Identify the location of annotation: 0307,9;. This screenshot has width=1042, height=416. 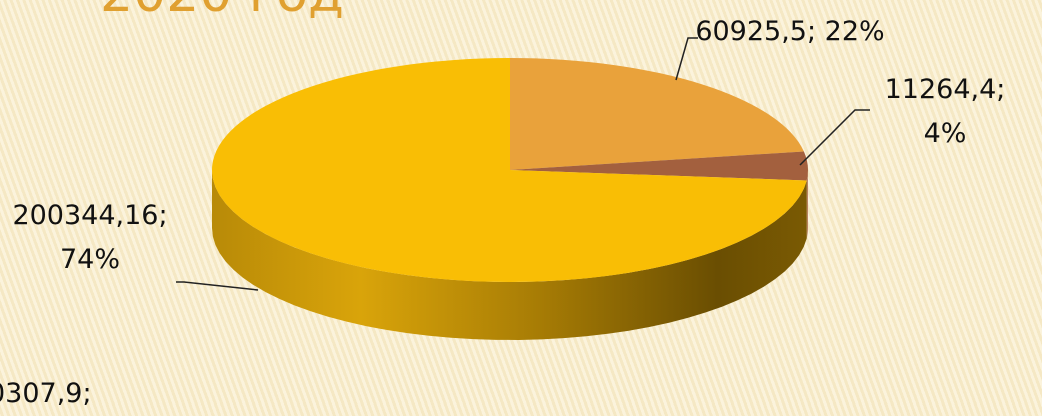
(46, 393).